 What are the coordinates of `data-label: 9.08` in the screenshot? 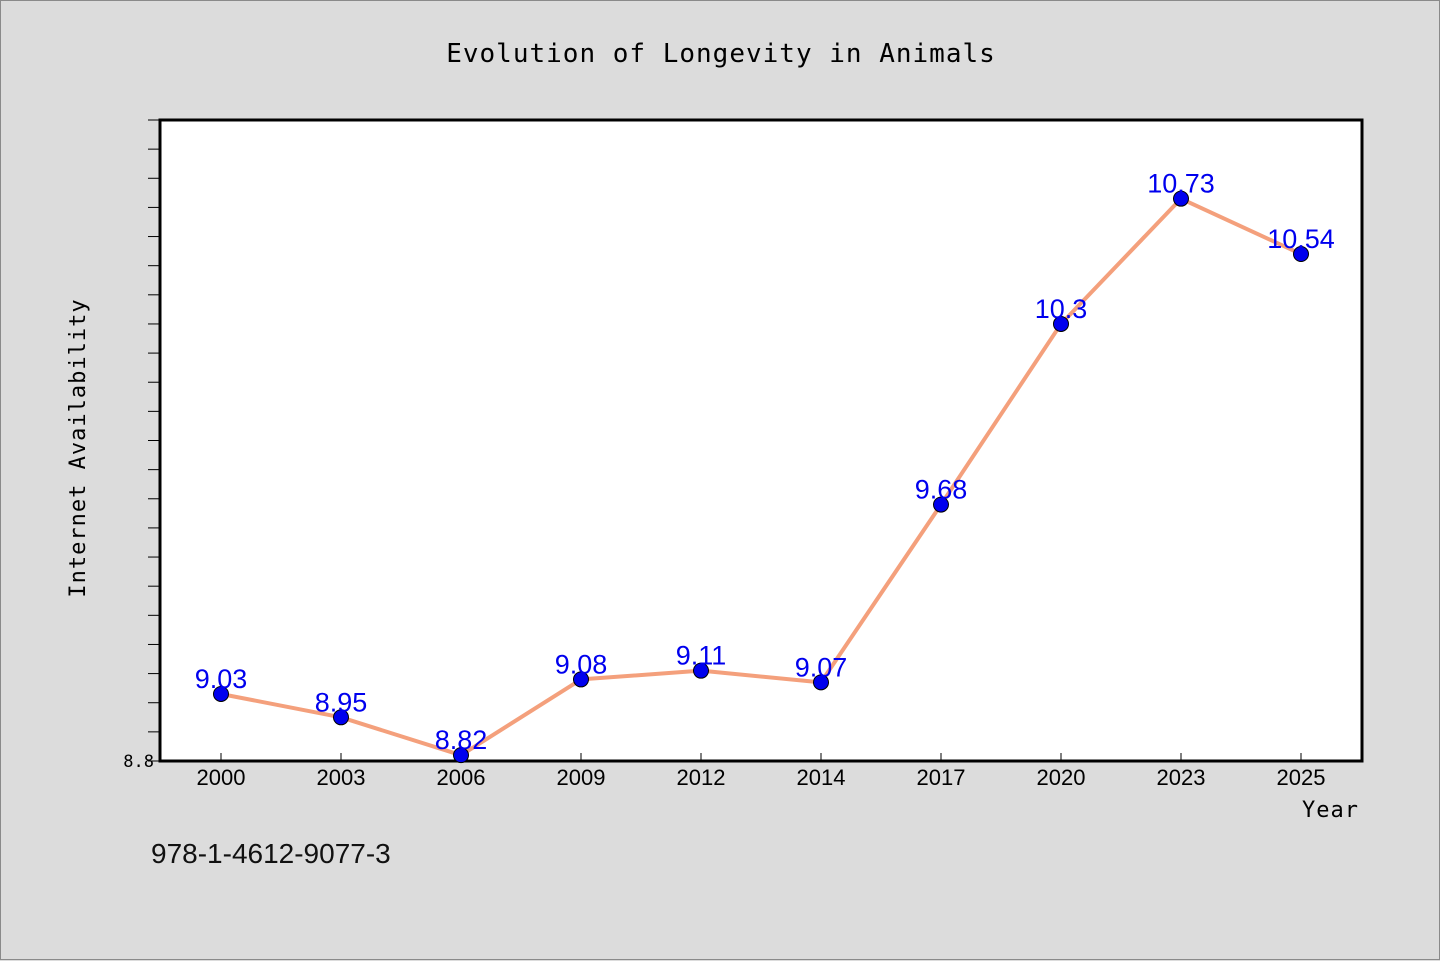 It's located at (581, 664).